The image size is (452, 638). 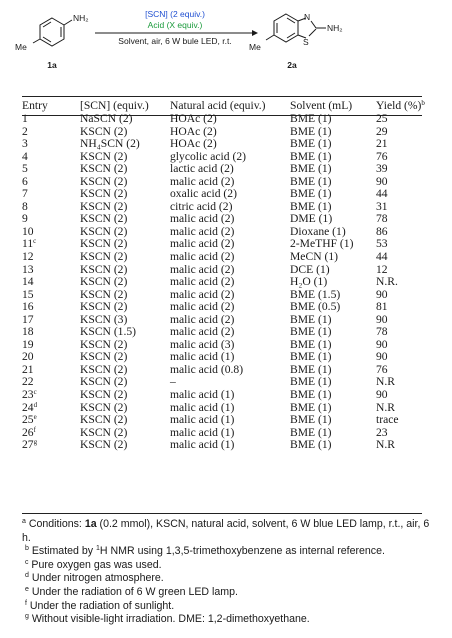 I want to click on cell-yield-text: 53, so click(x=382, y=244).